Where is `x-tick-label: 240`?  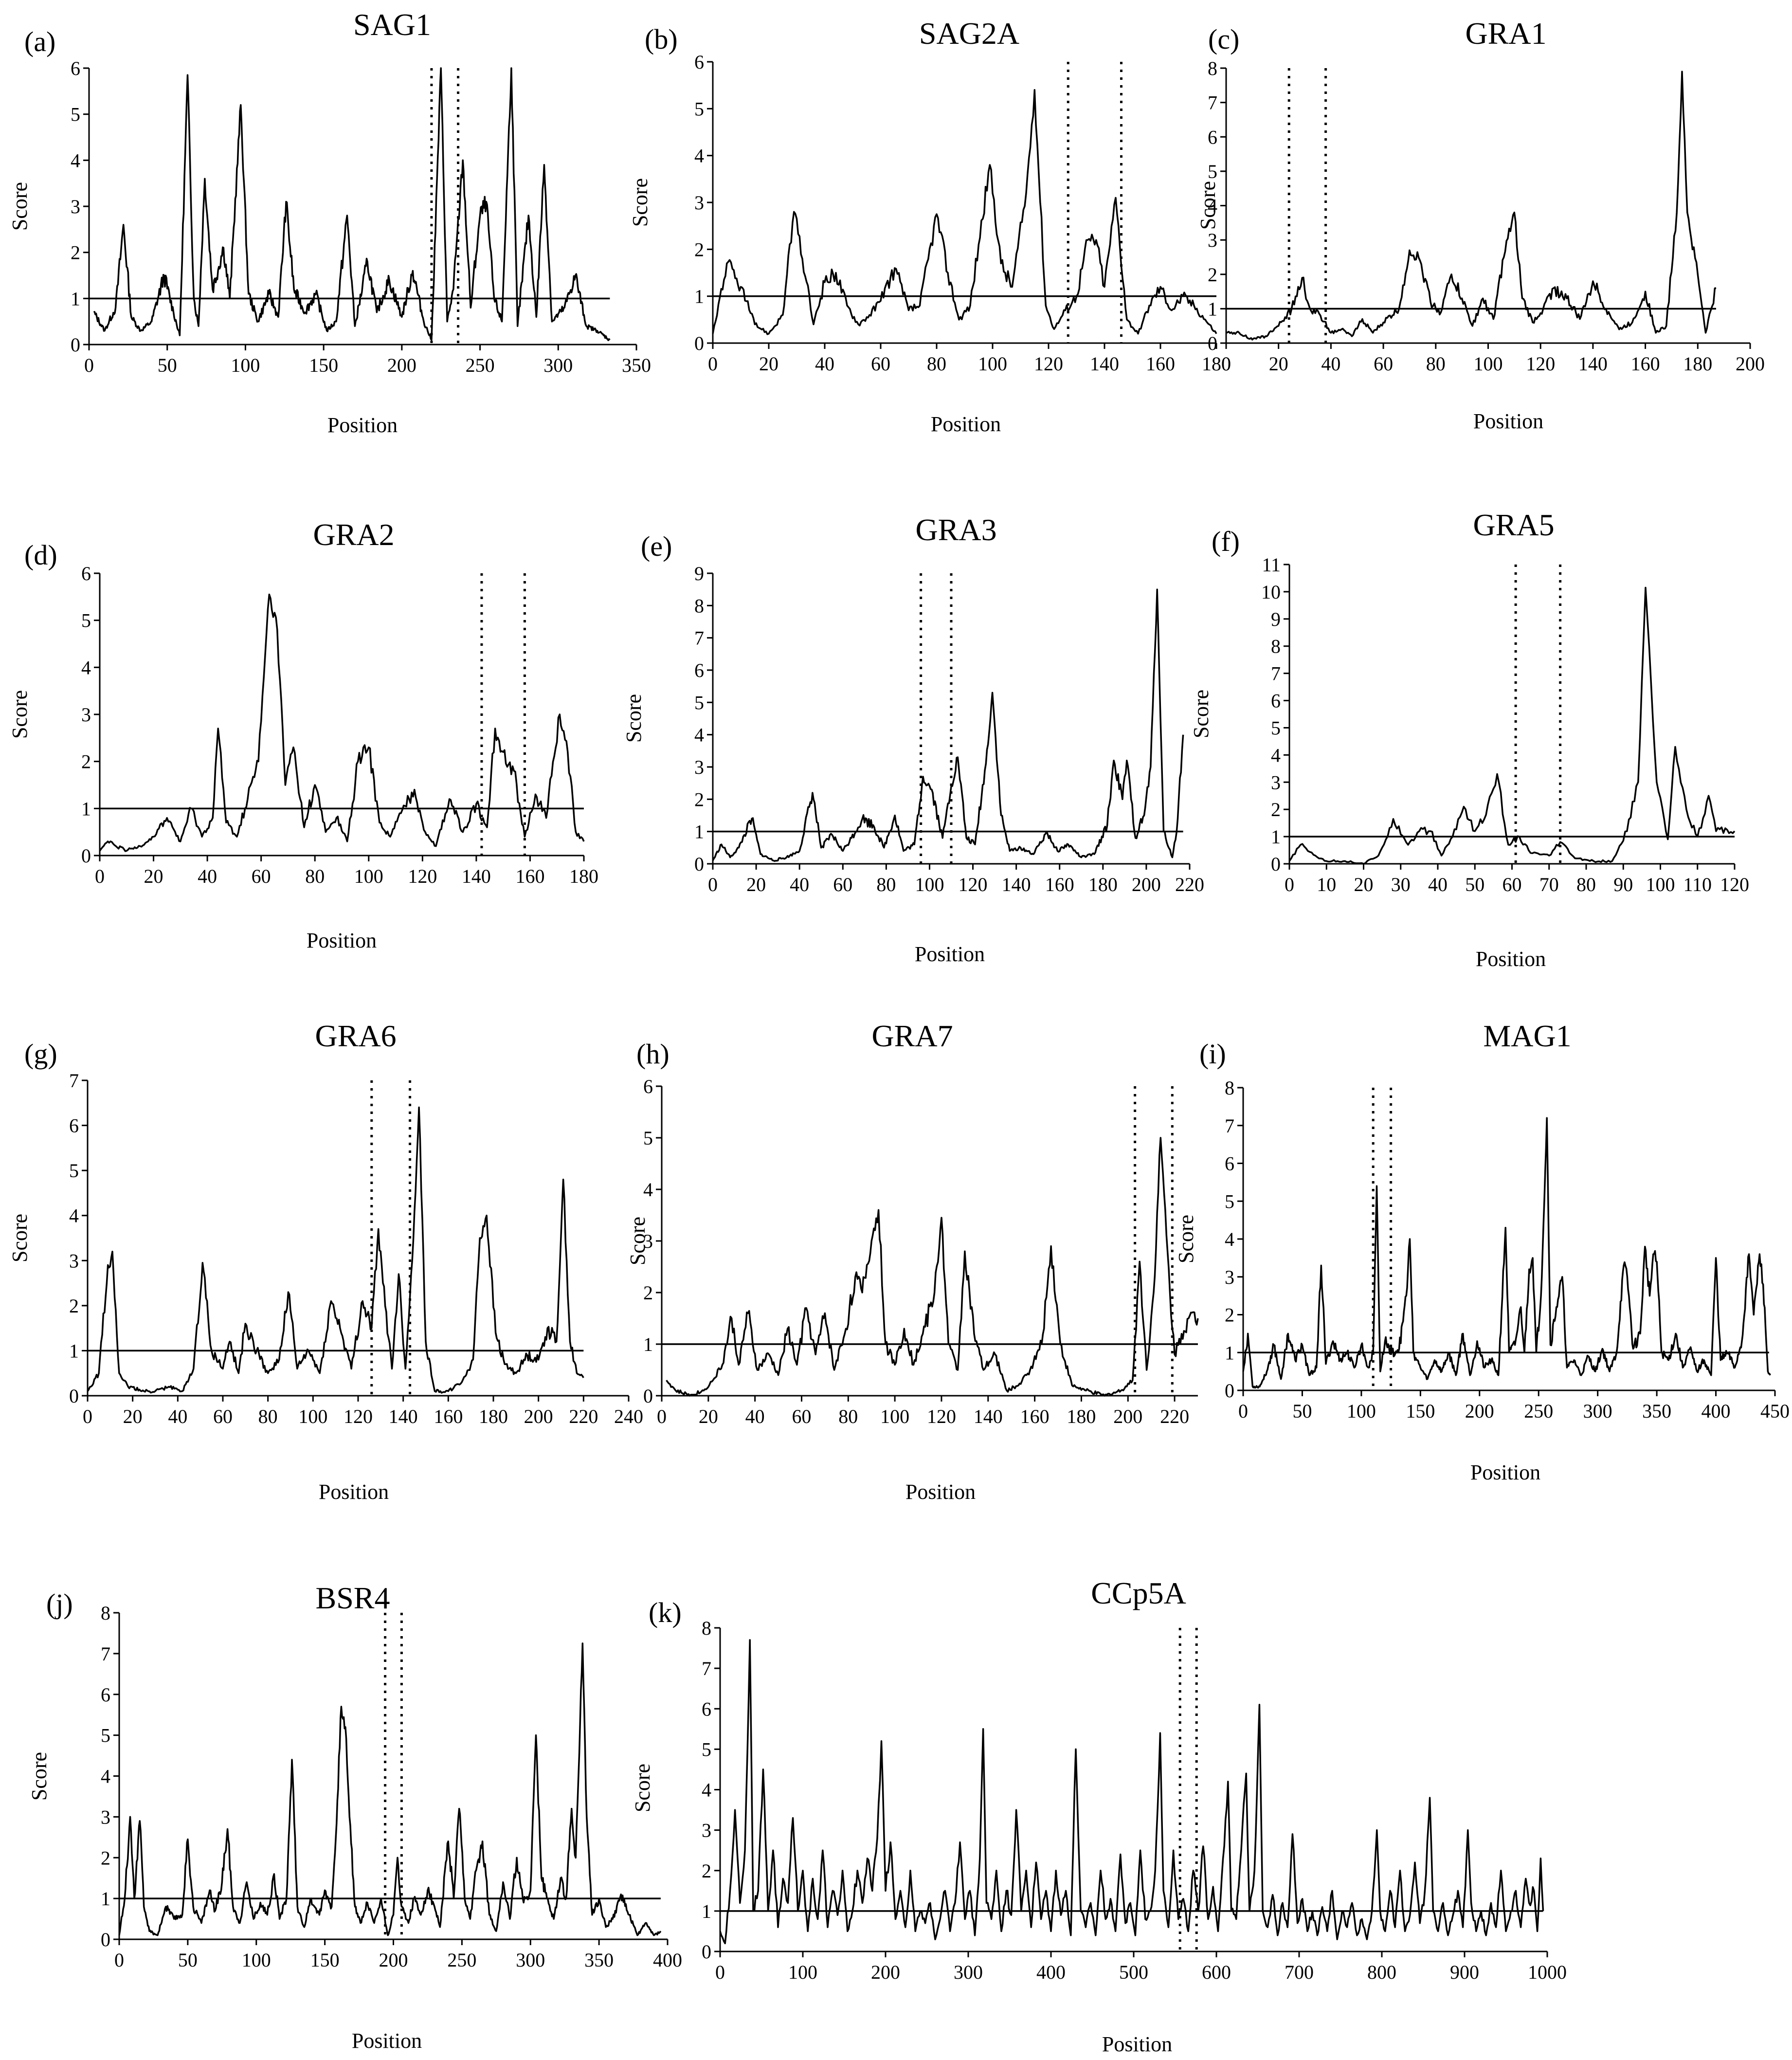 x-tick-label: 240 is located at coordinates (628, 1416).